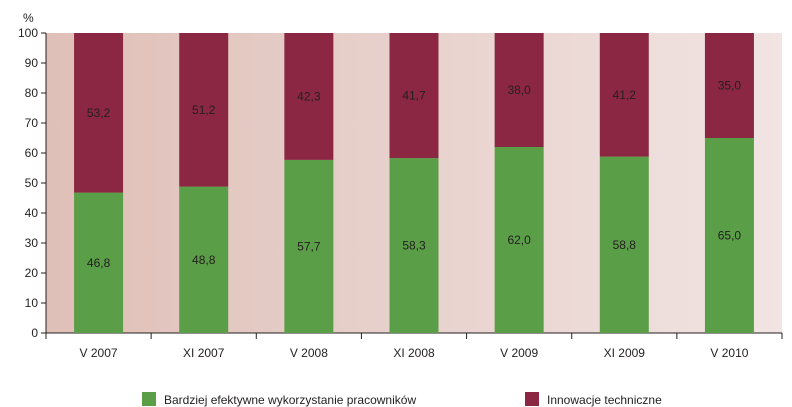 The width and height of the screenshot is (792, 407). Describe the element at coordinates (729, 353) in the screenshot. I see `x-tick-label: V 2010` at that location.